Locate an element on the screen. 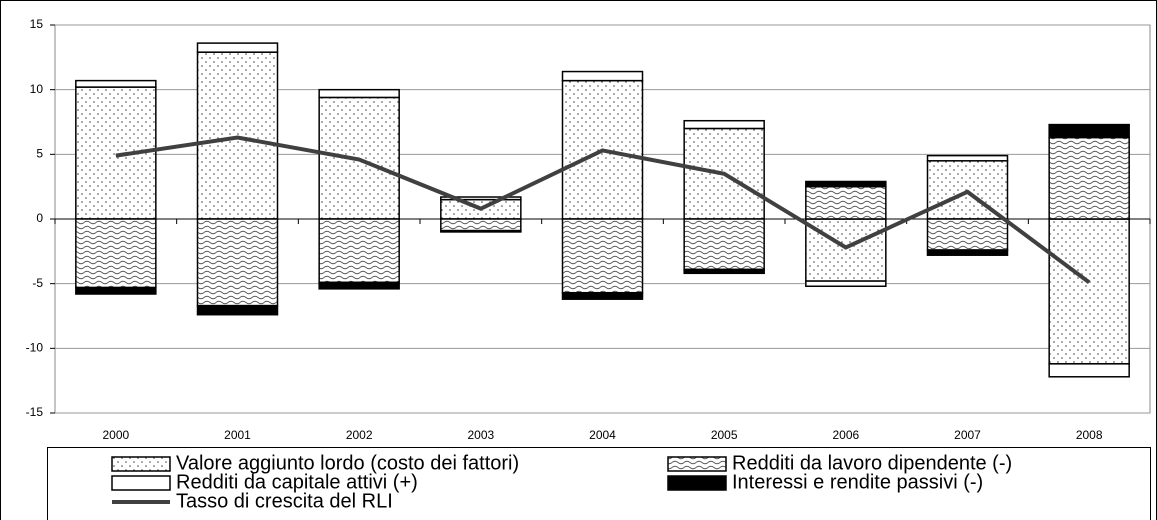 The image size is (1157, 520). y-tick-label: 10 is located at coordinates (37, 89).